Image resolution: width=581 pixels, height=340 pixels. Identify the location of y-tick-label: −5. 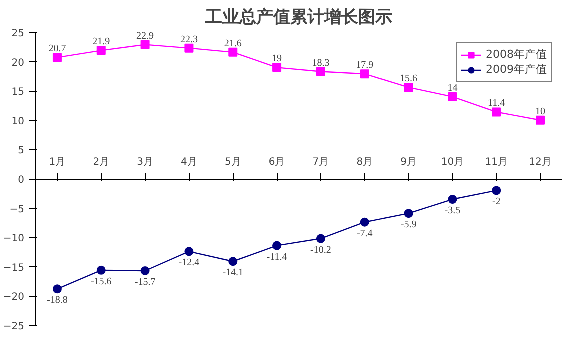
(17, 210).